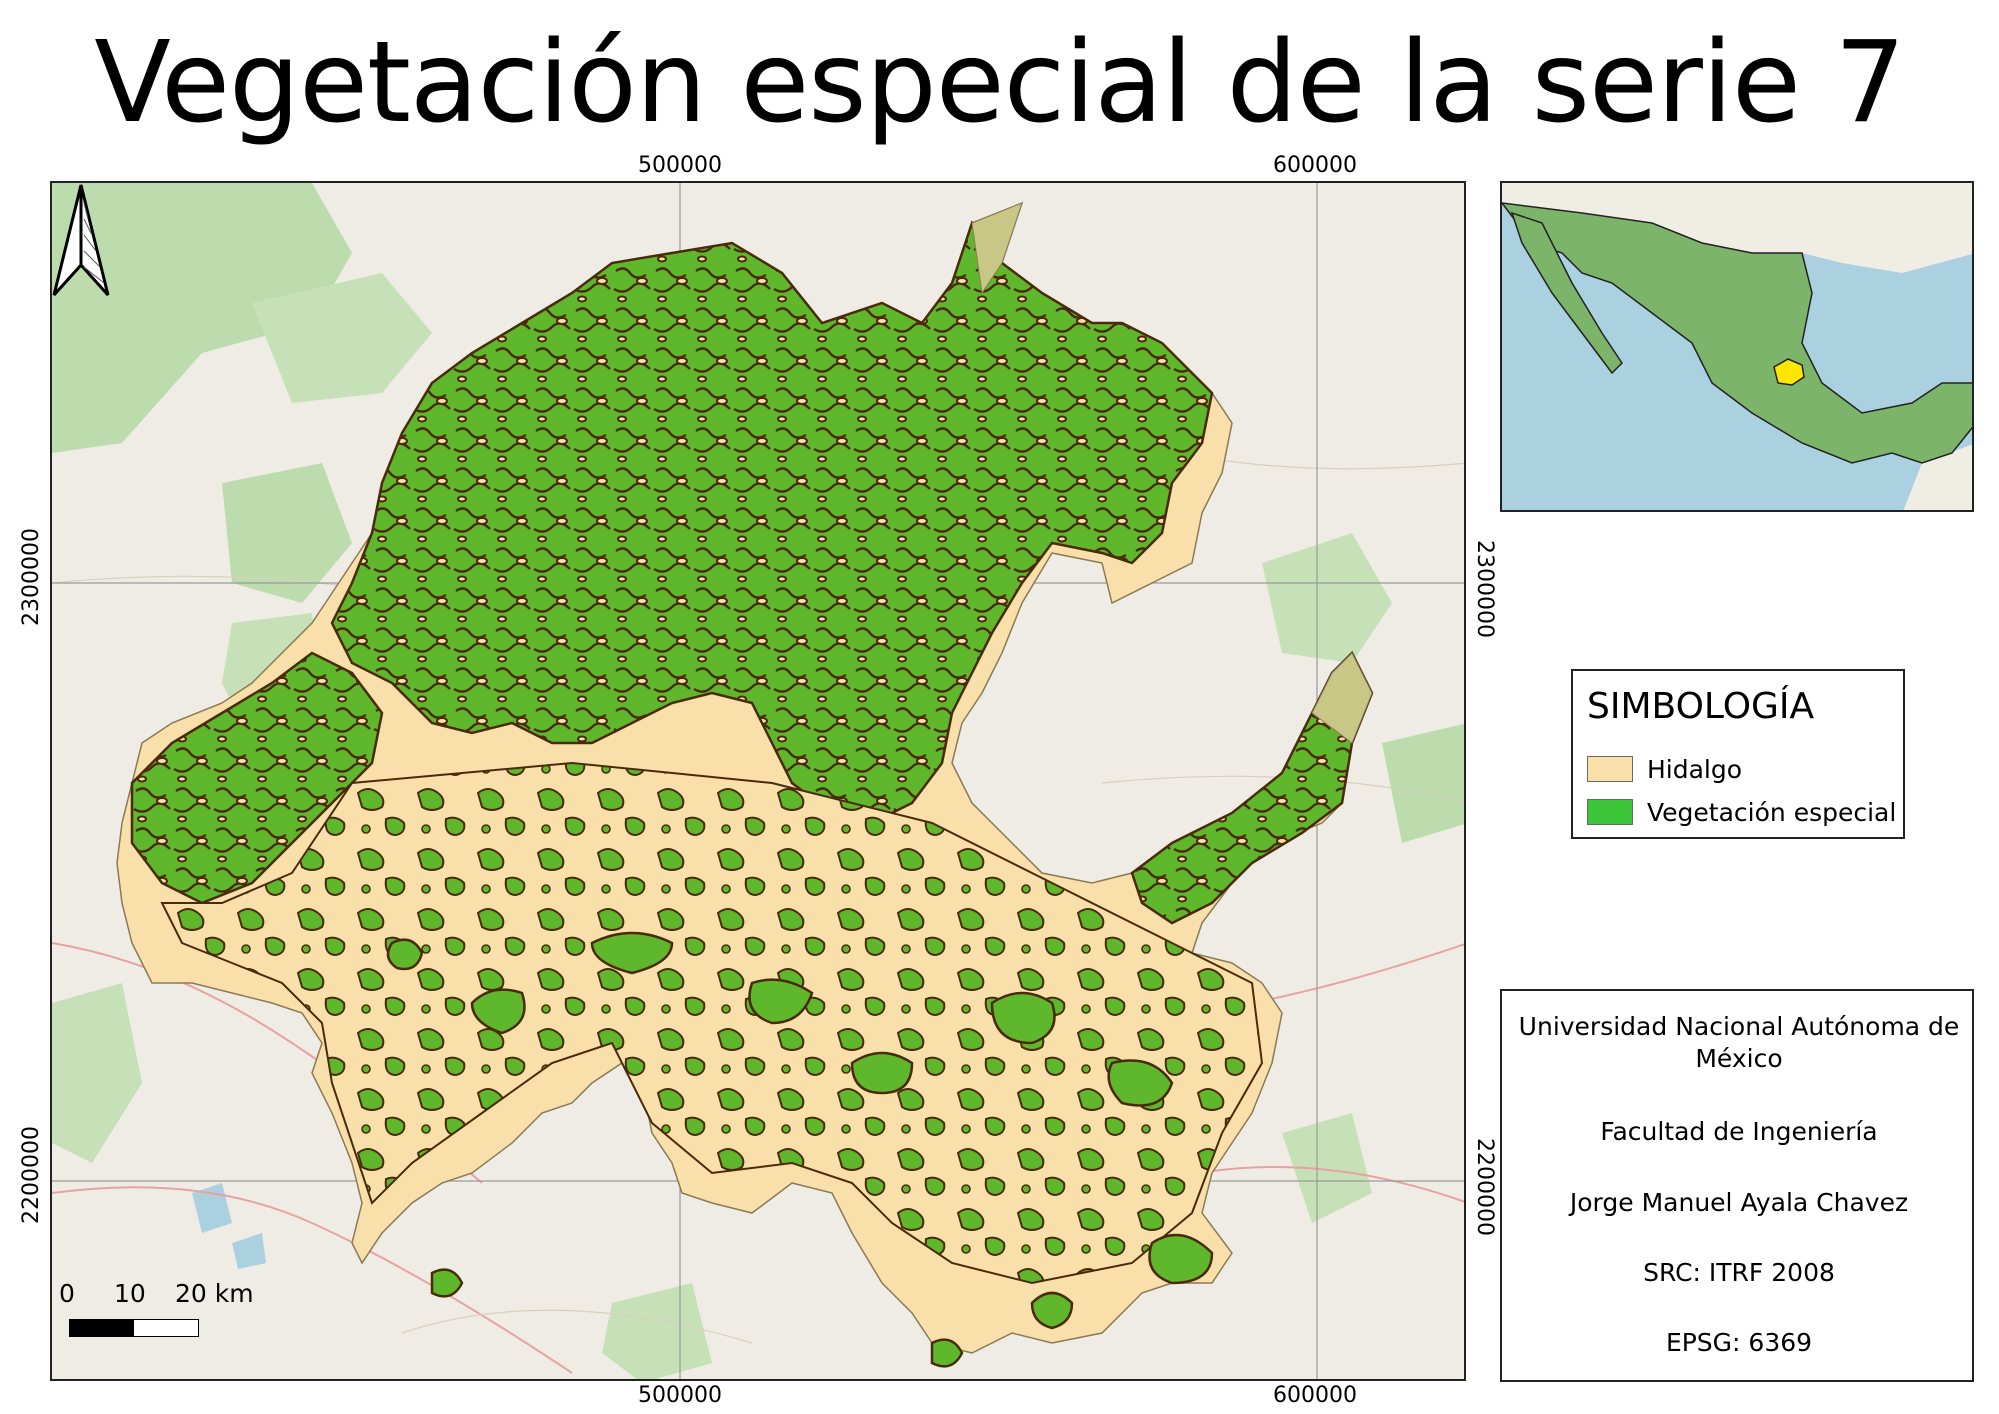 The width and height of the screenshot is (1999, 1414). Describe the element at coordinates (1610, 812) in the screenshot. I see `swatch-vegetacion` at that location.